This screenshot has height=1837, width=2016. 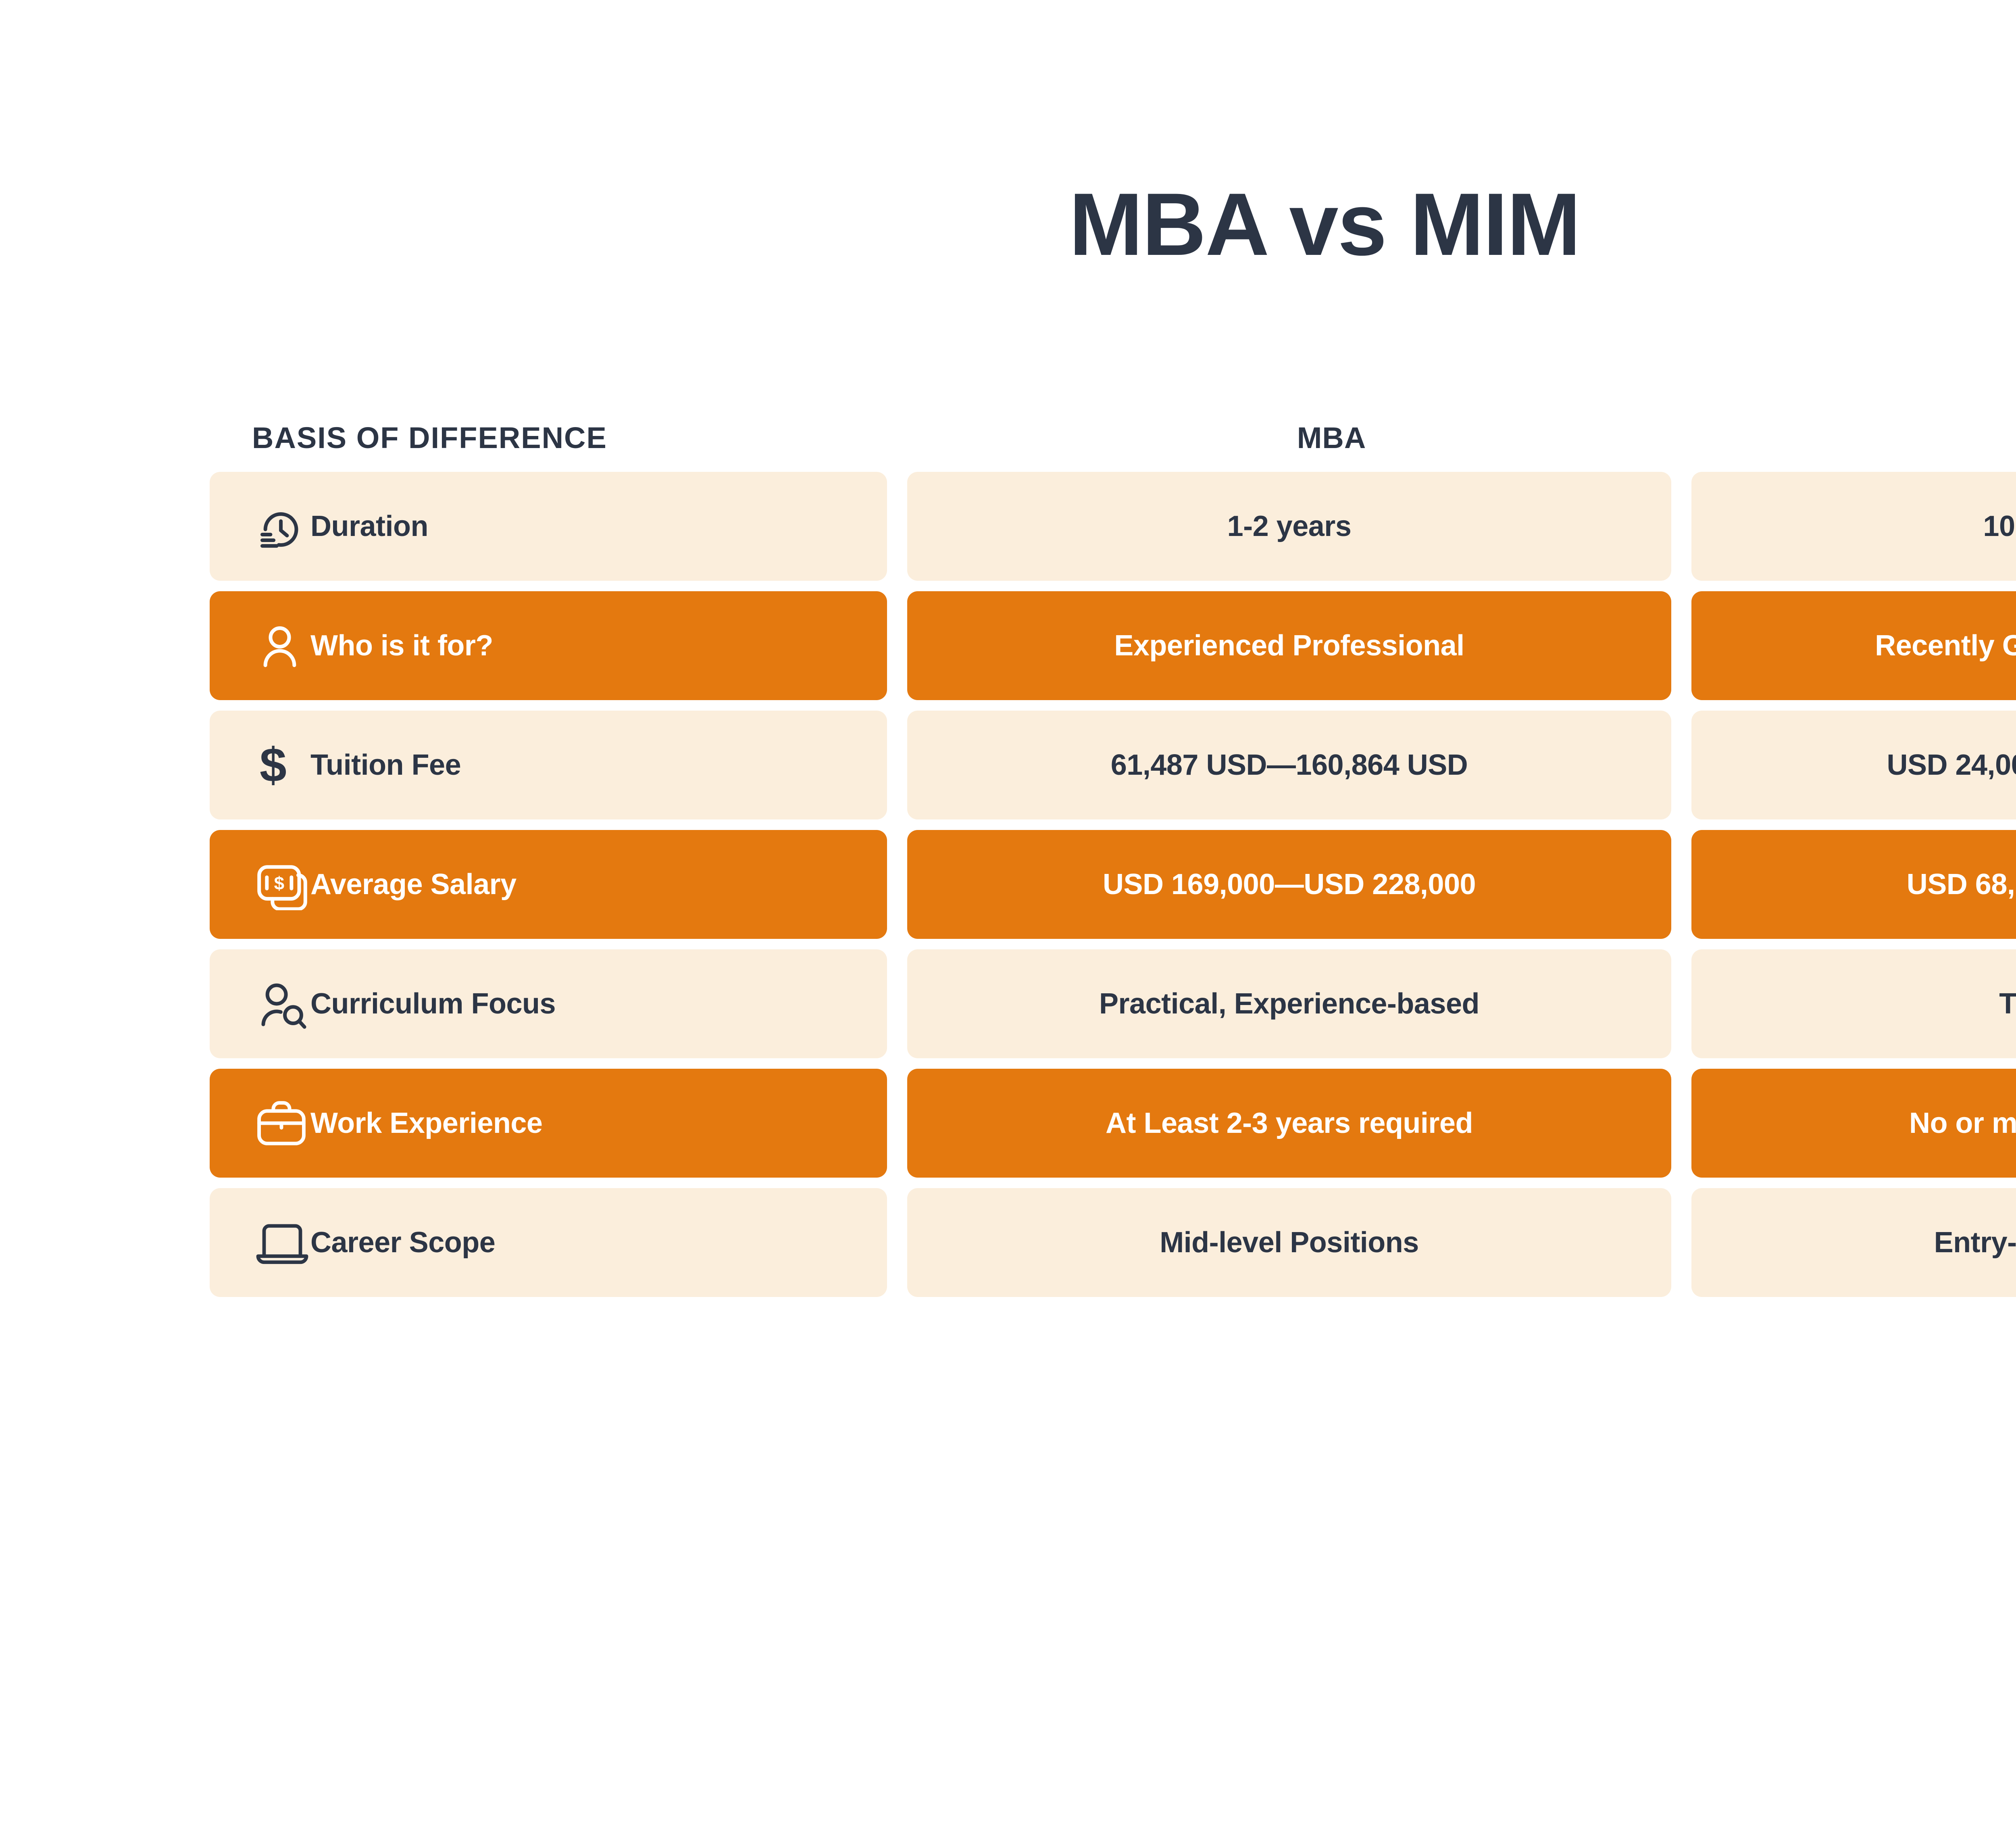 What do you see at coordinates (1962, 1123) in the screenshot?
I see `row-mim-value: No or minimum required` at bounding box center [1962, 1123].